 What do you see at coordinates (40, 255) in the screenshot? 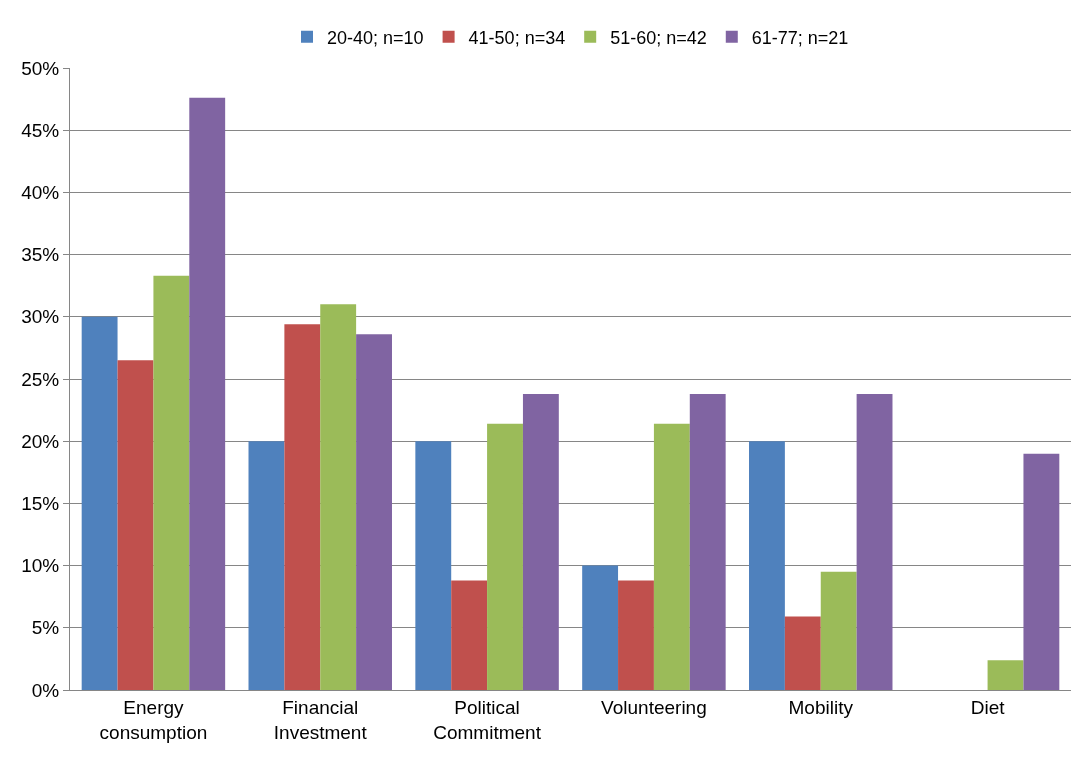
I see `y-tick-label: 35%` at bounding box center [40, 255].